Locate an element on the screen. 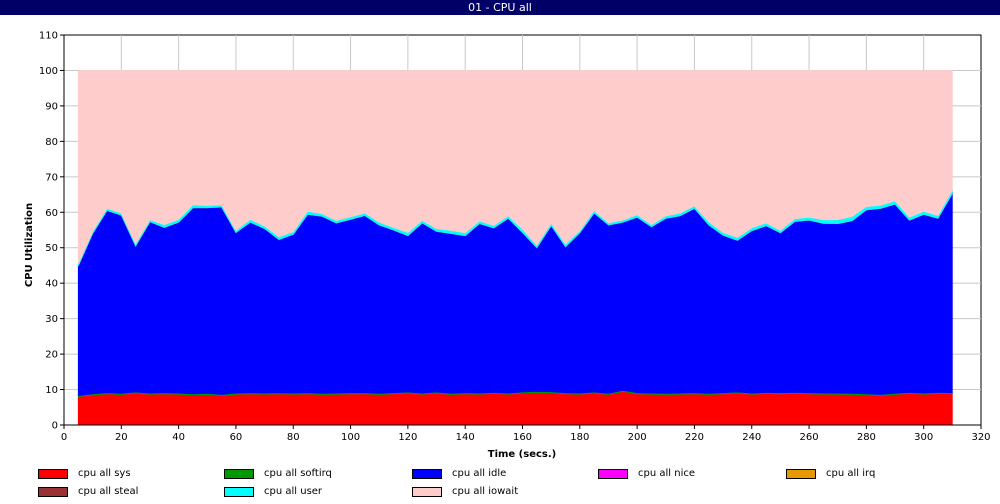  legend-label: cpu all idle is located at coordinates (479, 473).